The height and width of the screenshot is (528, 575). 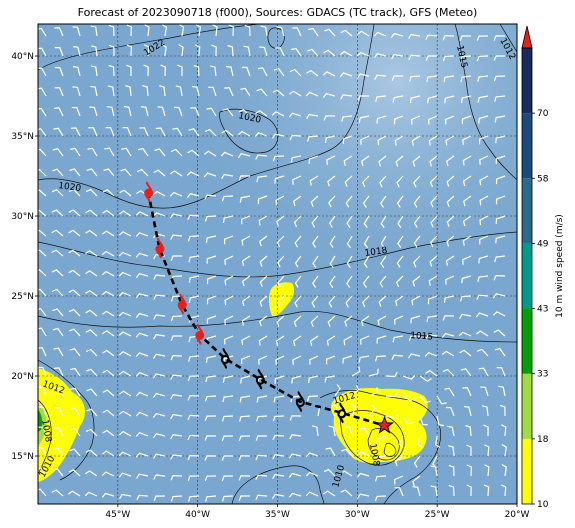 I want to click on hurricane-symbol-core, so click(x=182, y=305).